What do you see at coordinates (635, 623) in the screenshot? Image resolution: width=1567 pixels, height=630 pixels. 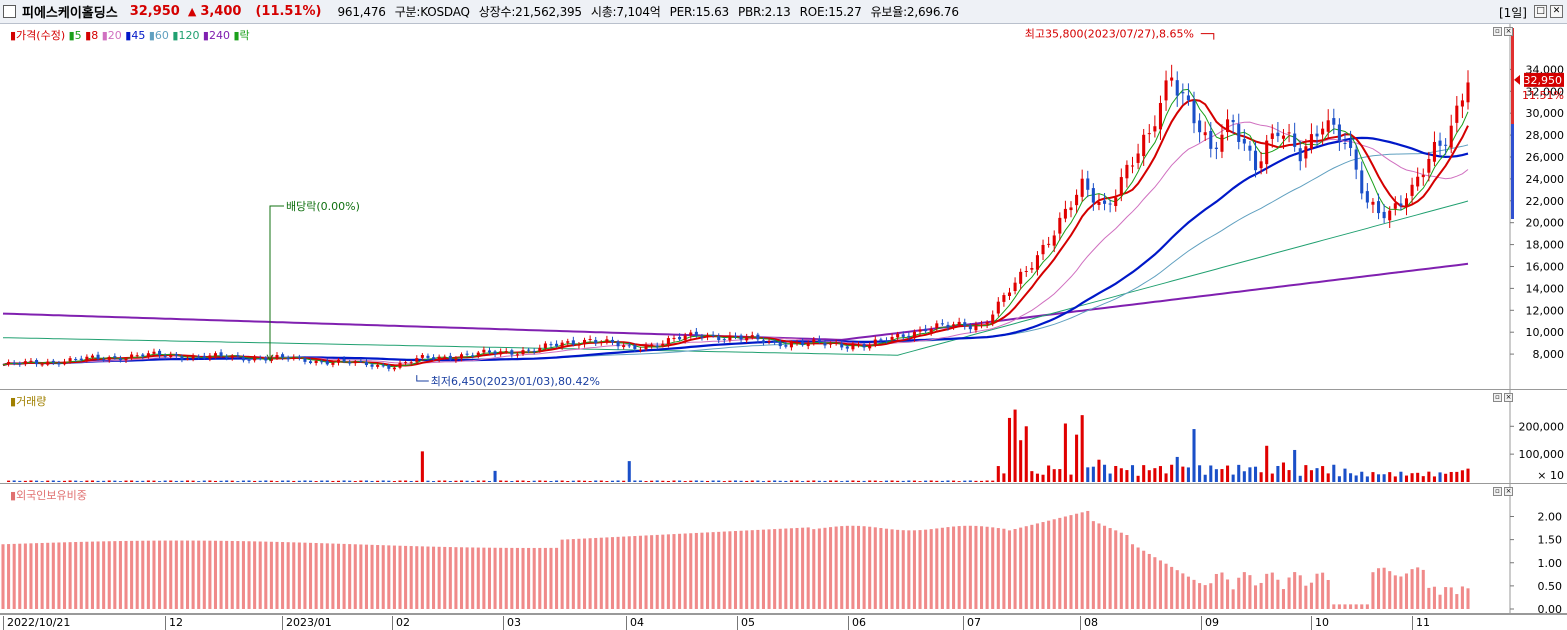 I see `date-tick-label: 04` at bounding box center [635, 623].